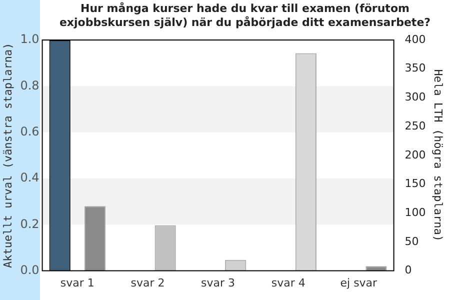 The height and width of the screenshot is (300, 450). I want to click on x-tick-label: svar 4, so click(288, 283).